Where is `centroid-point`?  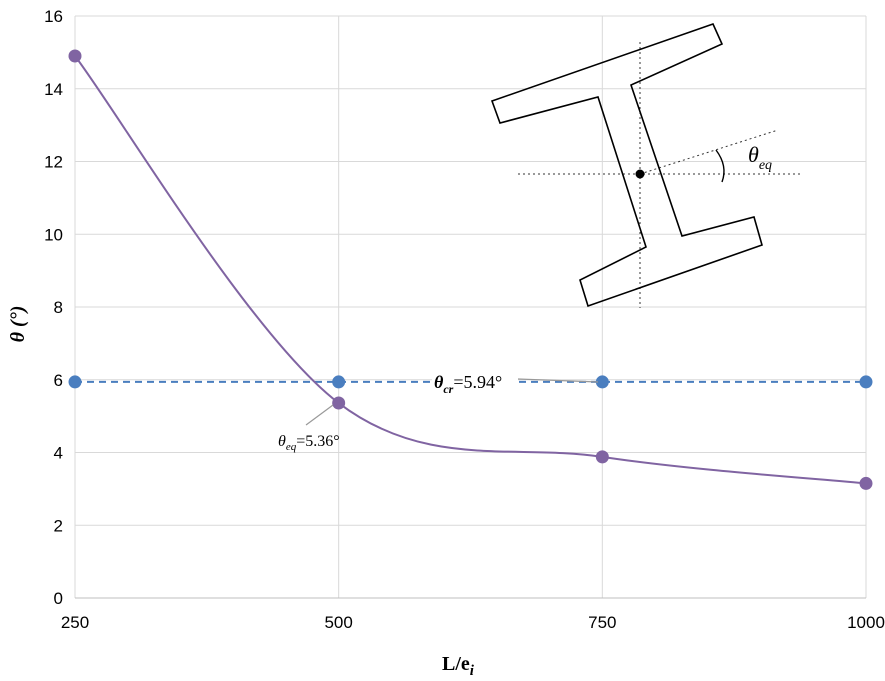
centroid-point is located at coordinates (640, 174).